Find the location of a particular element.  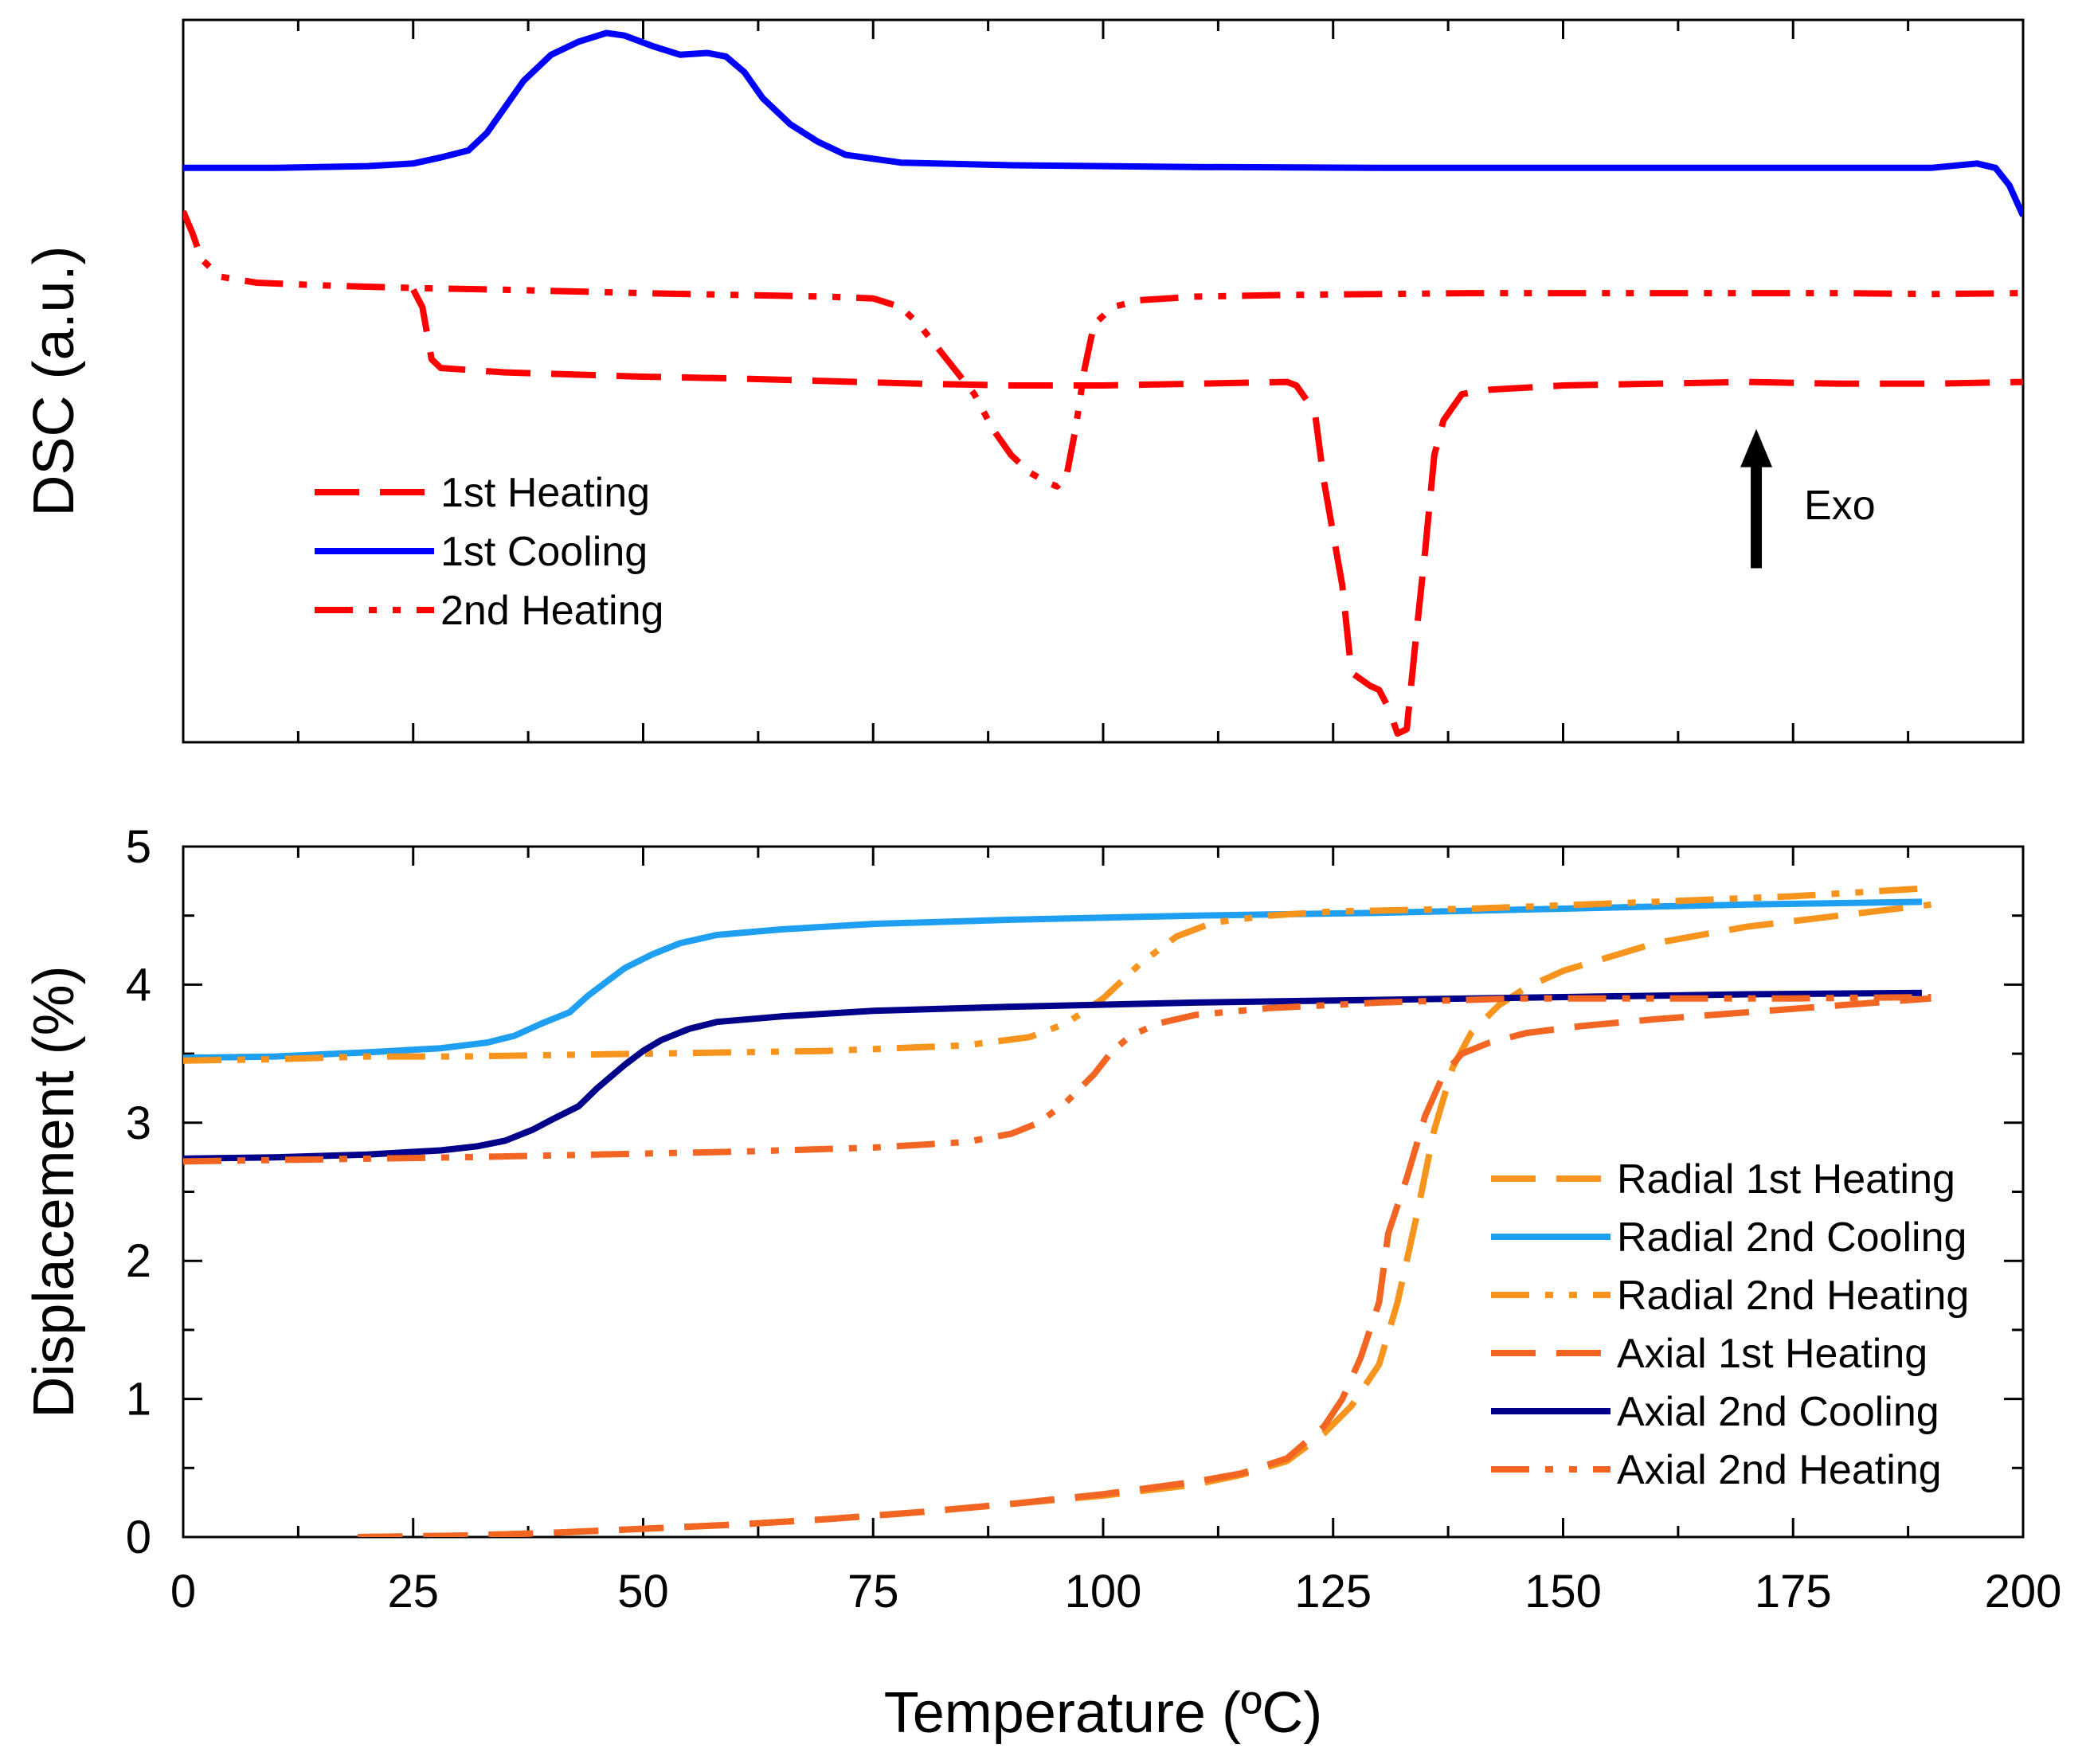

y-tick-label: 5 is located at coordinates (138, 847).